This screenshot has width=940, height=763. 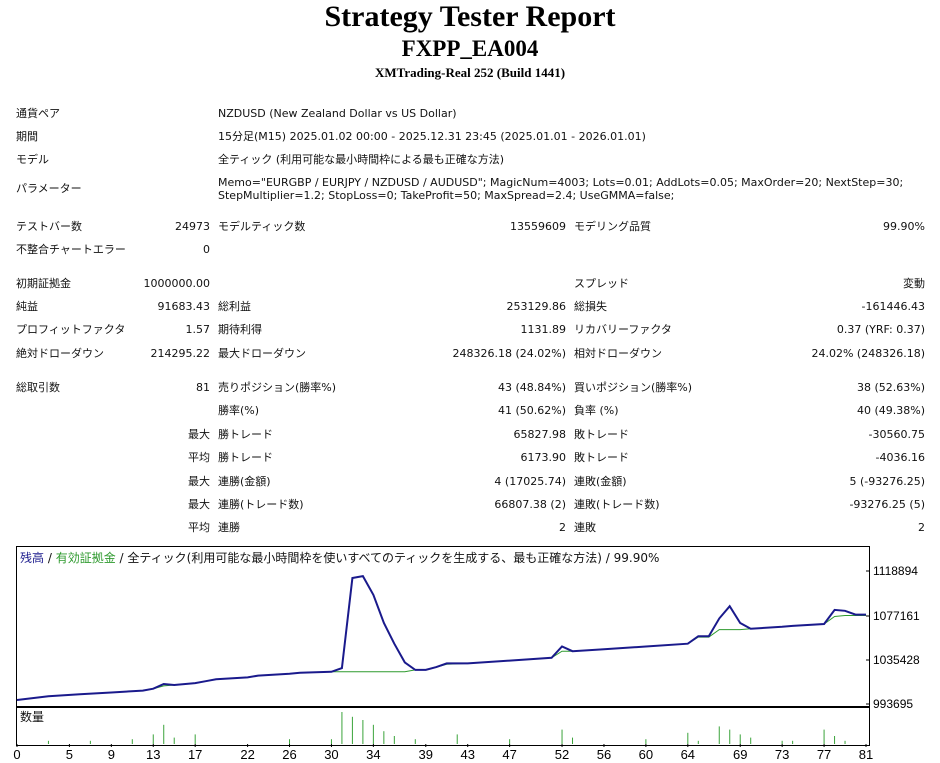 What do you see at coordinates (27, 306) in the screenshot?
I see `net-profit-label: 純益` at bounding box center [27, 306].